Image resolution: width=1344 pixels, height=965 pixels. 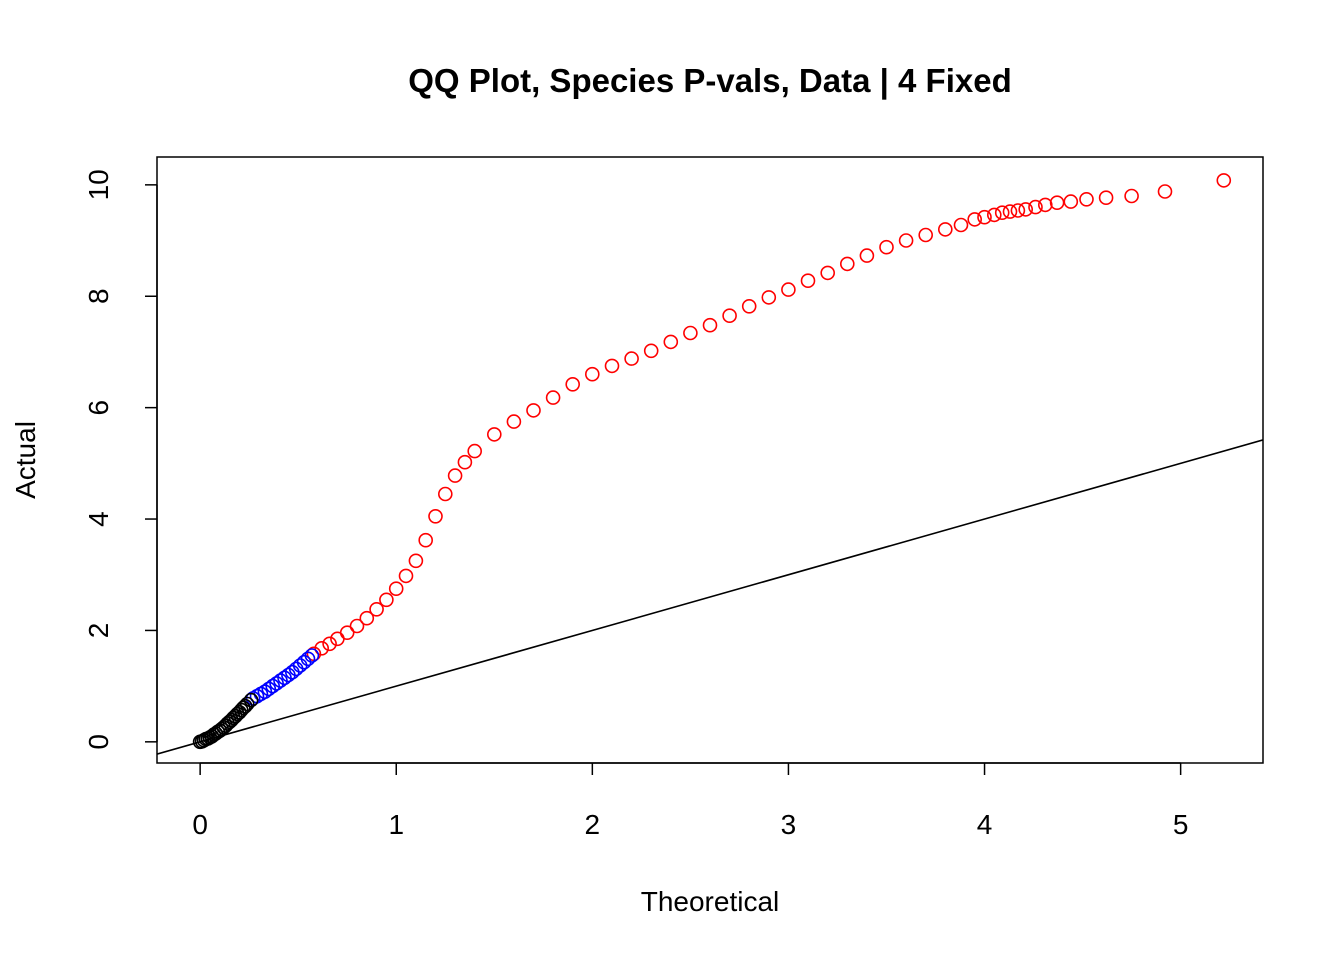 I want to click on x-tick-label: 0, so click(x=200, y=824).